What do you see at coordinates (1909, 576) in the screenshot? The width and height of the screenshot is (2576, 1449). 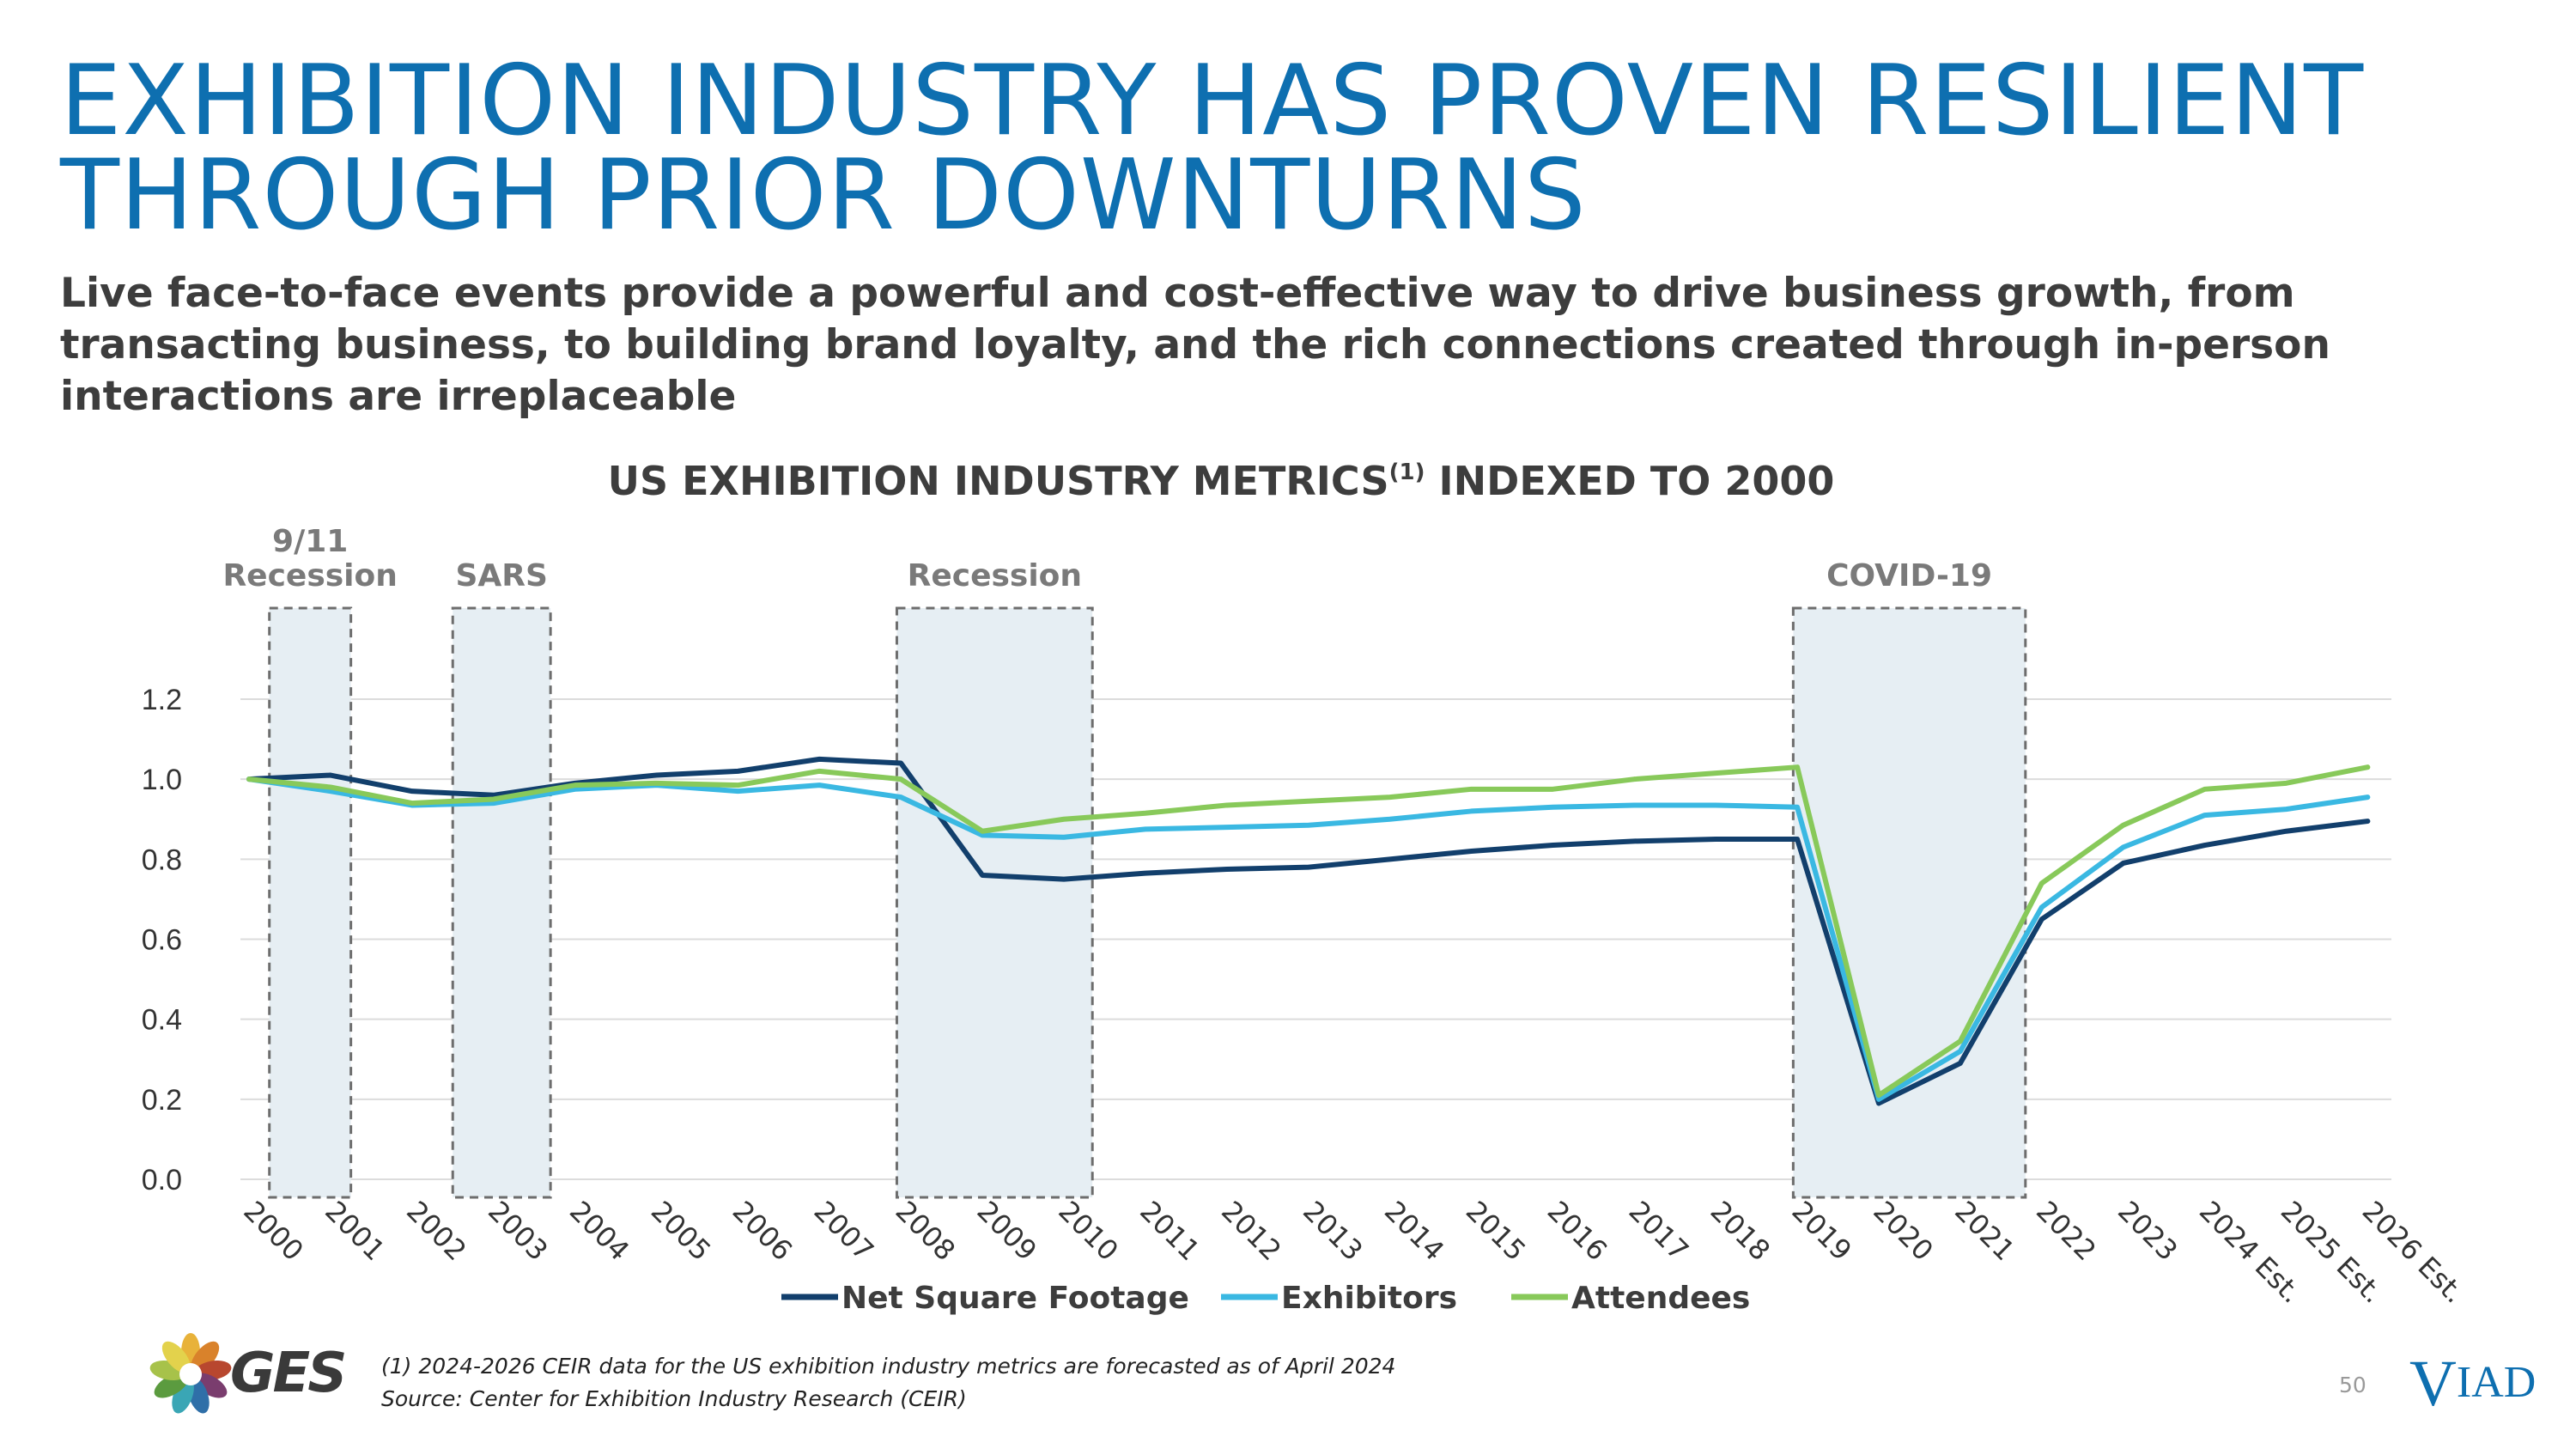 I see `period-label: COVID-19` at bounding box center [1909, 576].